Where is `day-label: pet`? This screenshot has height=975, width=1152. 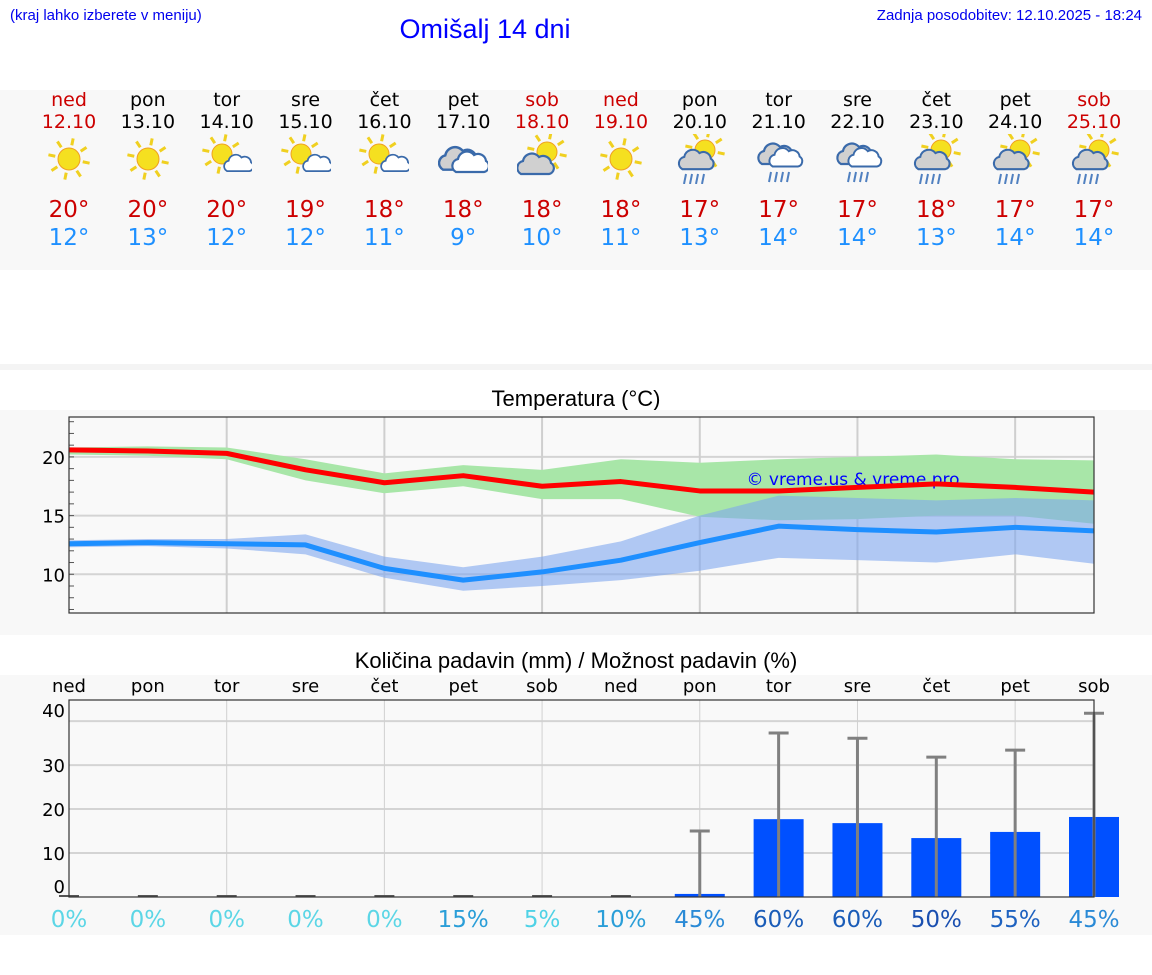
day-label: pet is located at coordinates (1015, 686).